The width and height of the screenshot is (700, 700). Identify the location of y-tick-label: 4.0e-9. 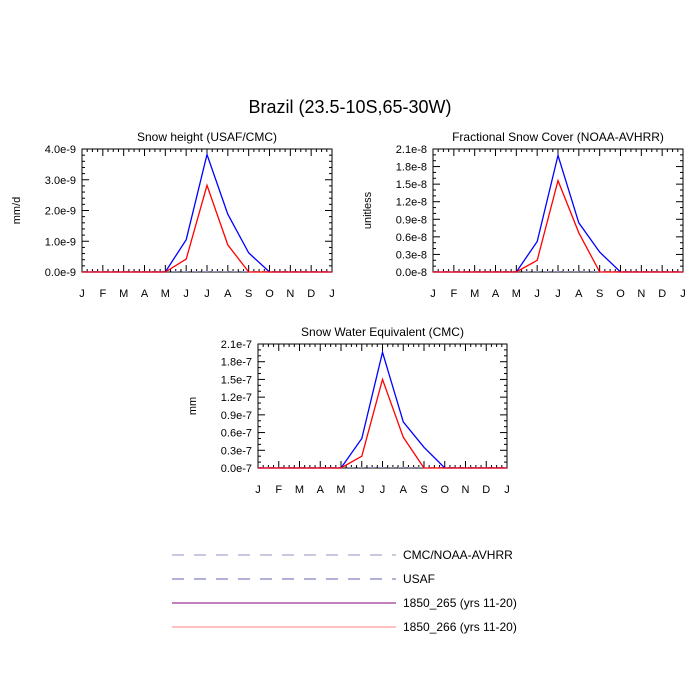
(60, 150).